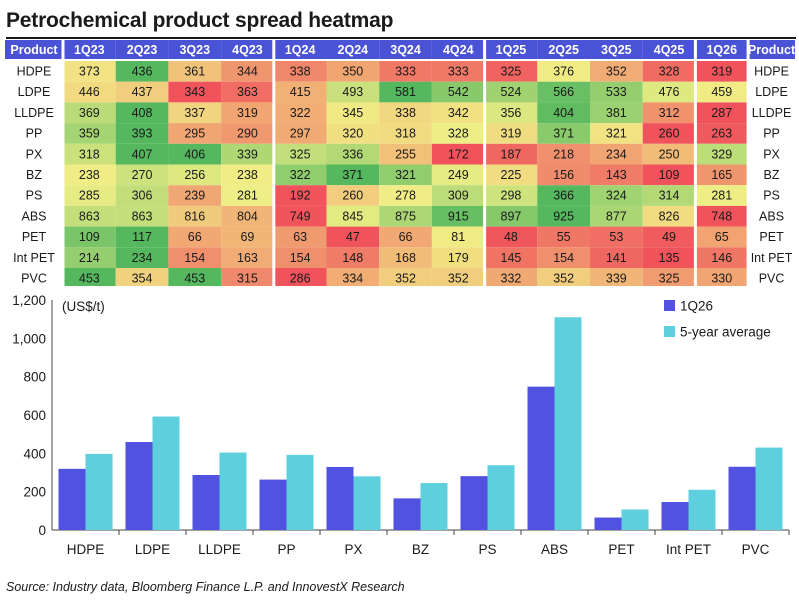 Image resolution: width=799 pixels, height=601 pixels. I want to click on heatmap-cell-value: 816, so click(194, 216).